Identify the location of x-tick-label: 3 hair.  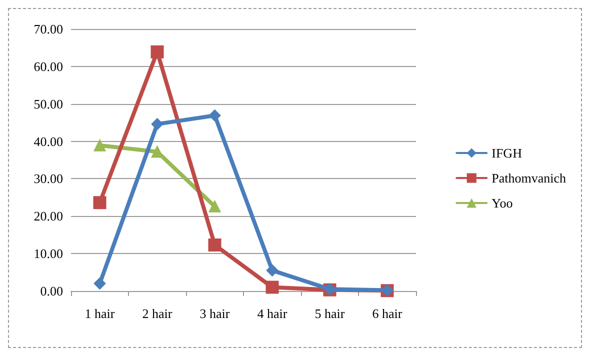
(215, 313).